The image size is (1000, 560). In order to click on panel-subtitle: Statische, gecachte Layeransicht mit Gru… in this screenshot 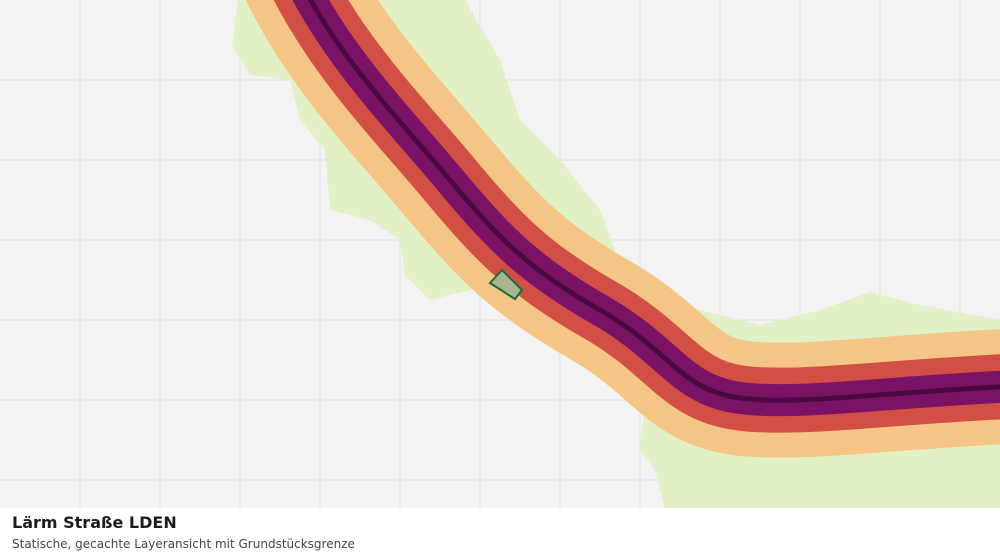, I will do `click(183, 544)`.